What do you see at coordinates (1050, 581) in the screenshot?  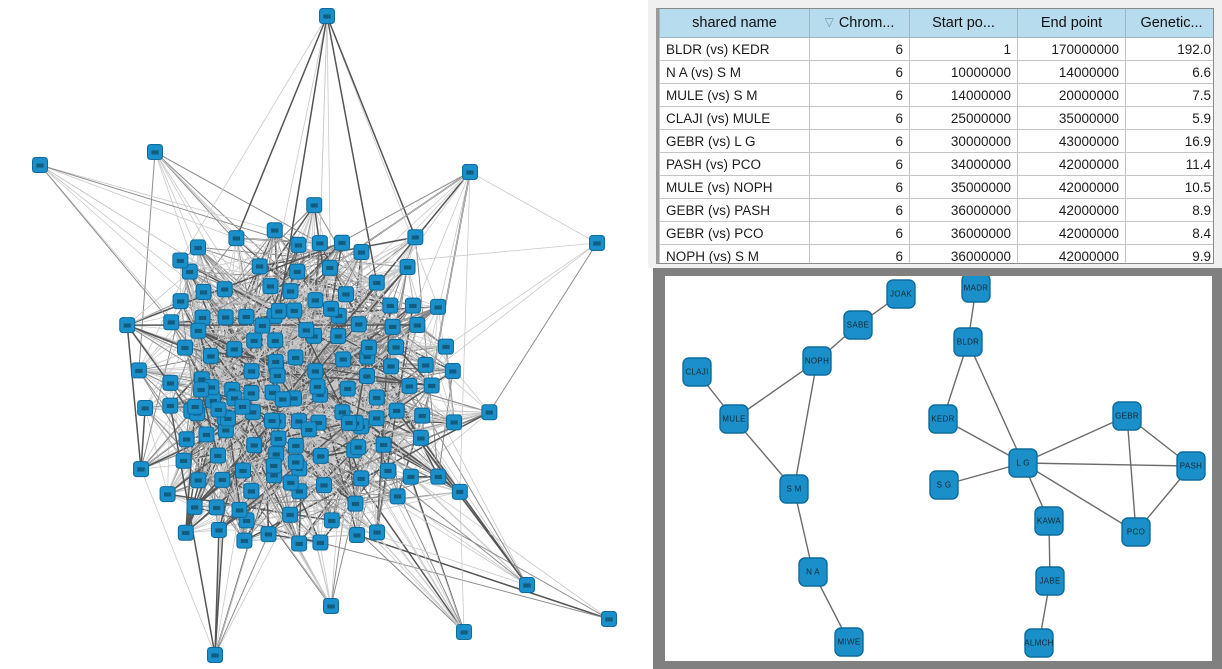 I see `subnetwork-node: JABE` at bounding box center [1050, 581].